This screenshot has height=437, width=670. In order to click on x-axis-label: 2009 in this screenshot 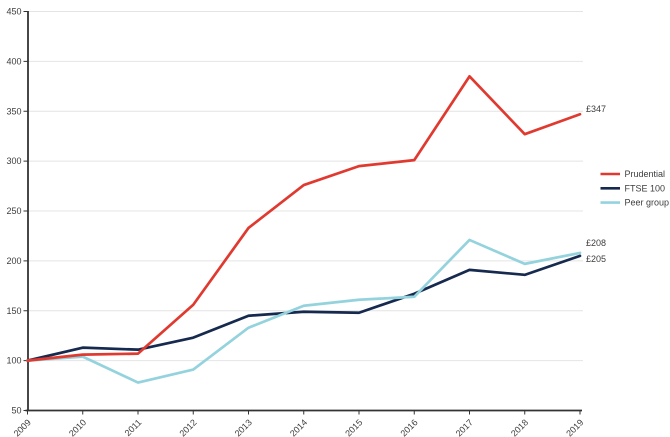, I will do `click(22, 427)`.